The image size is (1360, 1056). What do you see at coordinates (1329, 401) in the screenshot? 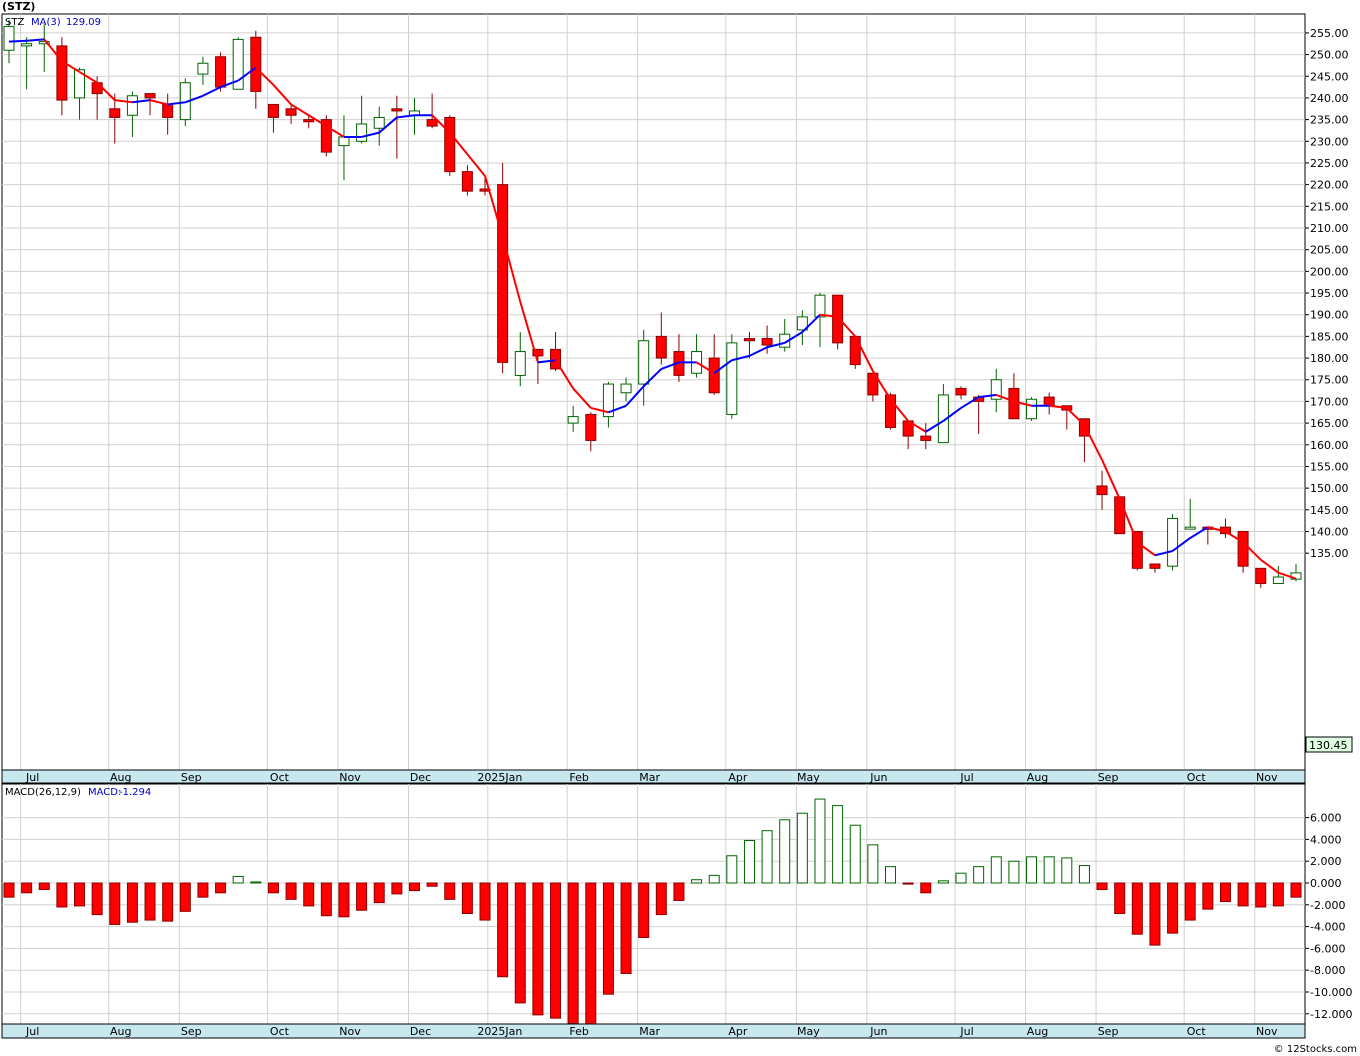
I see `price-tick-label: 170.00` at bounding box center [1329, 401].